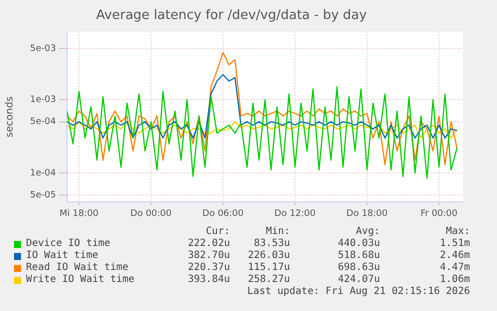 Image resolution: width=497 pixels, height=311 pixels. Describe the element at coordinates (232, 16) in the screenshot. I see `chart-title: Average latency for /dev/vg/data - by day` at that location.